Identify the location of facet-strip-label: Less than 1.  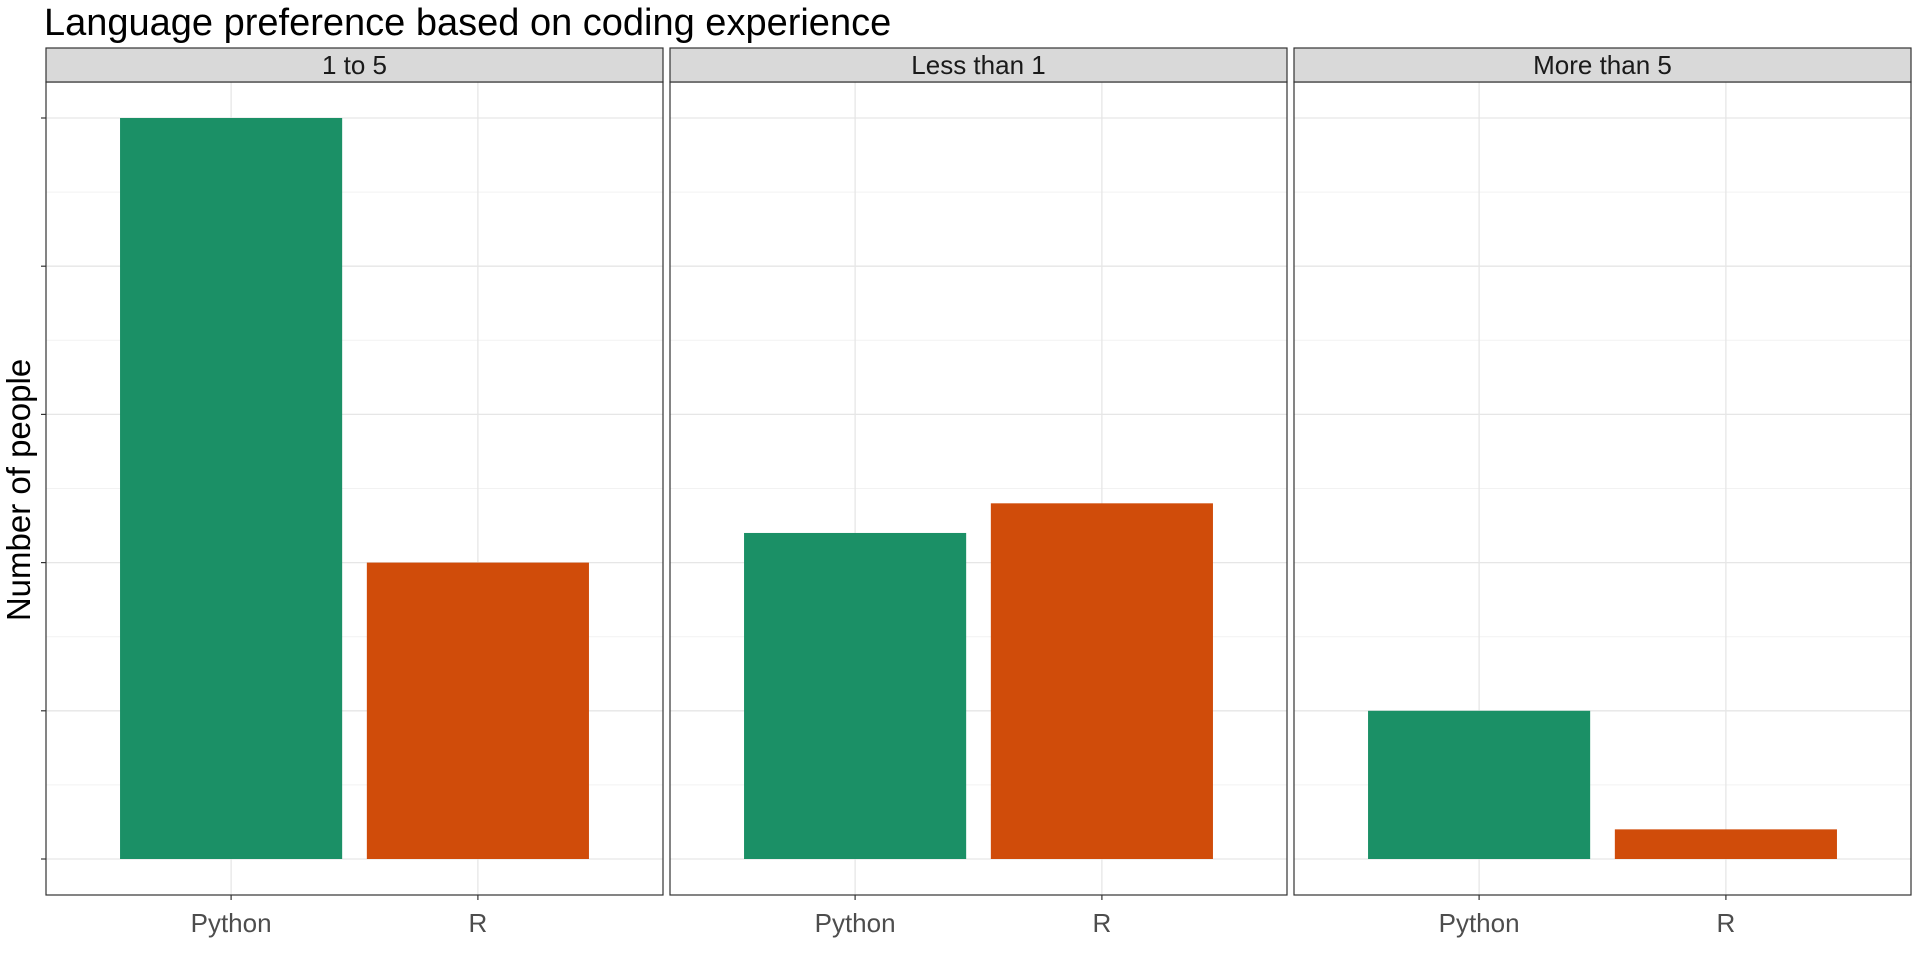
(978, 65).